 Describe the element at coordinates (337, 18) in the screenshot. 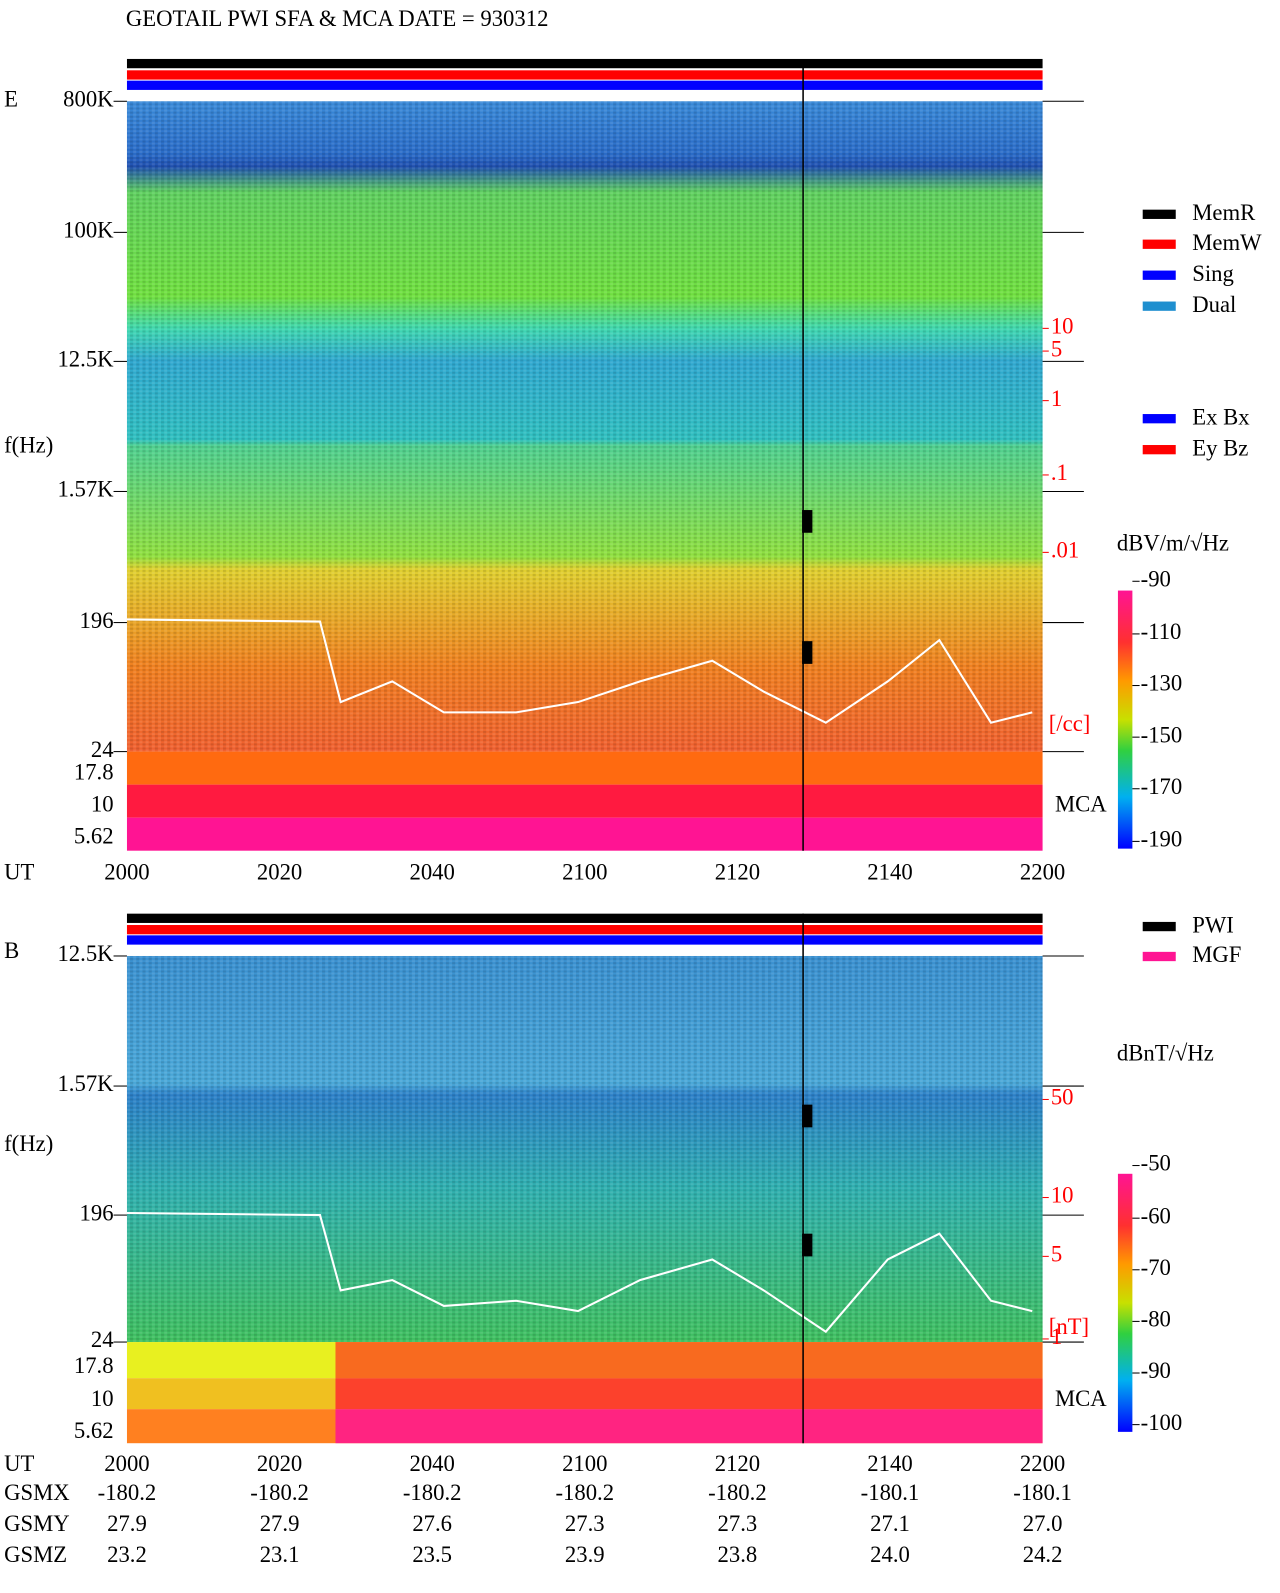

I see `title: GEOTAIL PWI SFA & MCA DATE = 930312` at that location.